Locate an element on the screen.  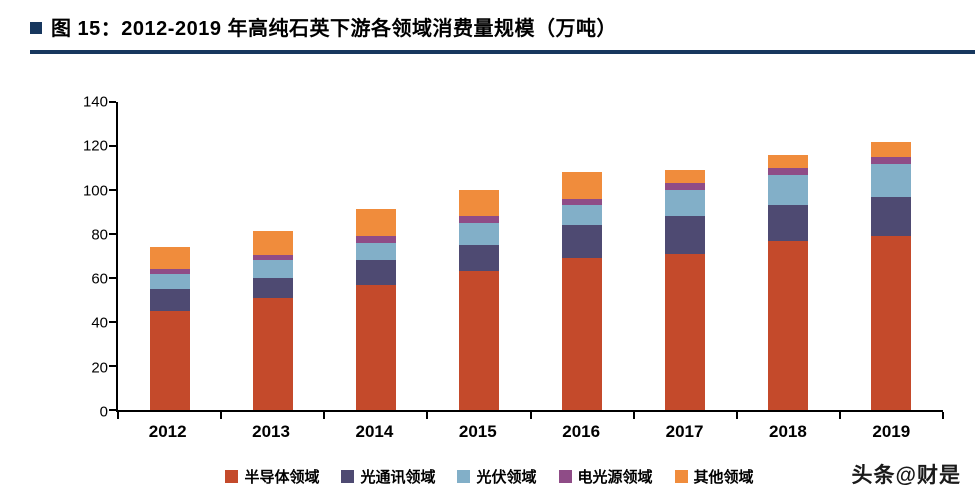
legend-label: 光伏领域 is located at coordinates (506, 477).